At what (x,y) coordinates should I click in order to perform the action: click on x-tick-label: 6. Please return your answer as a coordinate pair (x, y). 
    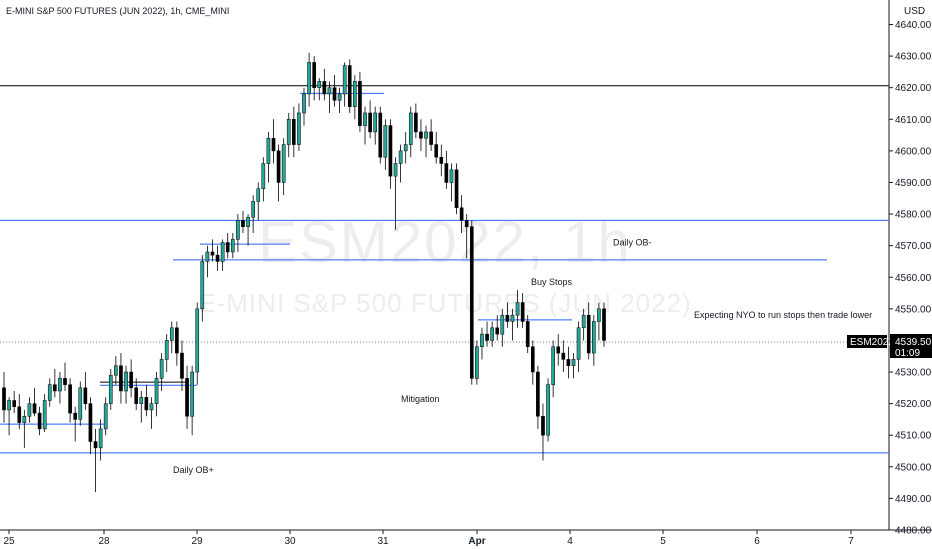
    Looking at the image, I should click on (757, 541).